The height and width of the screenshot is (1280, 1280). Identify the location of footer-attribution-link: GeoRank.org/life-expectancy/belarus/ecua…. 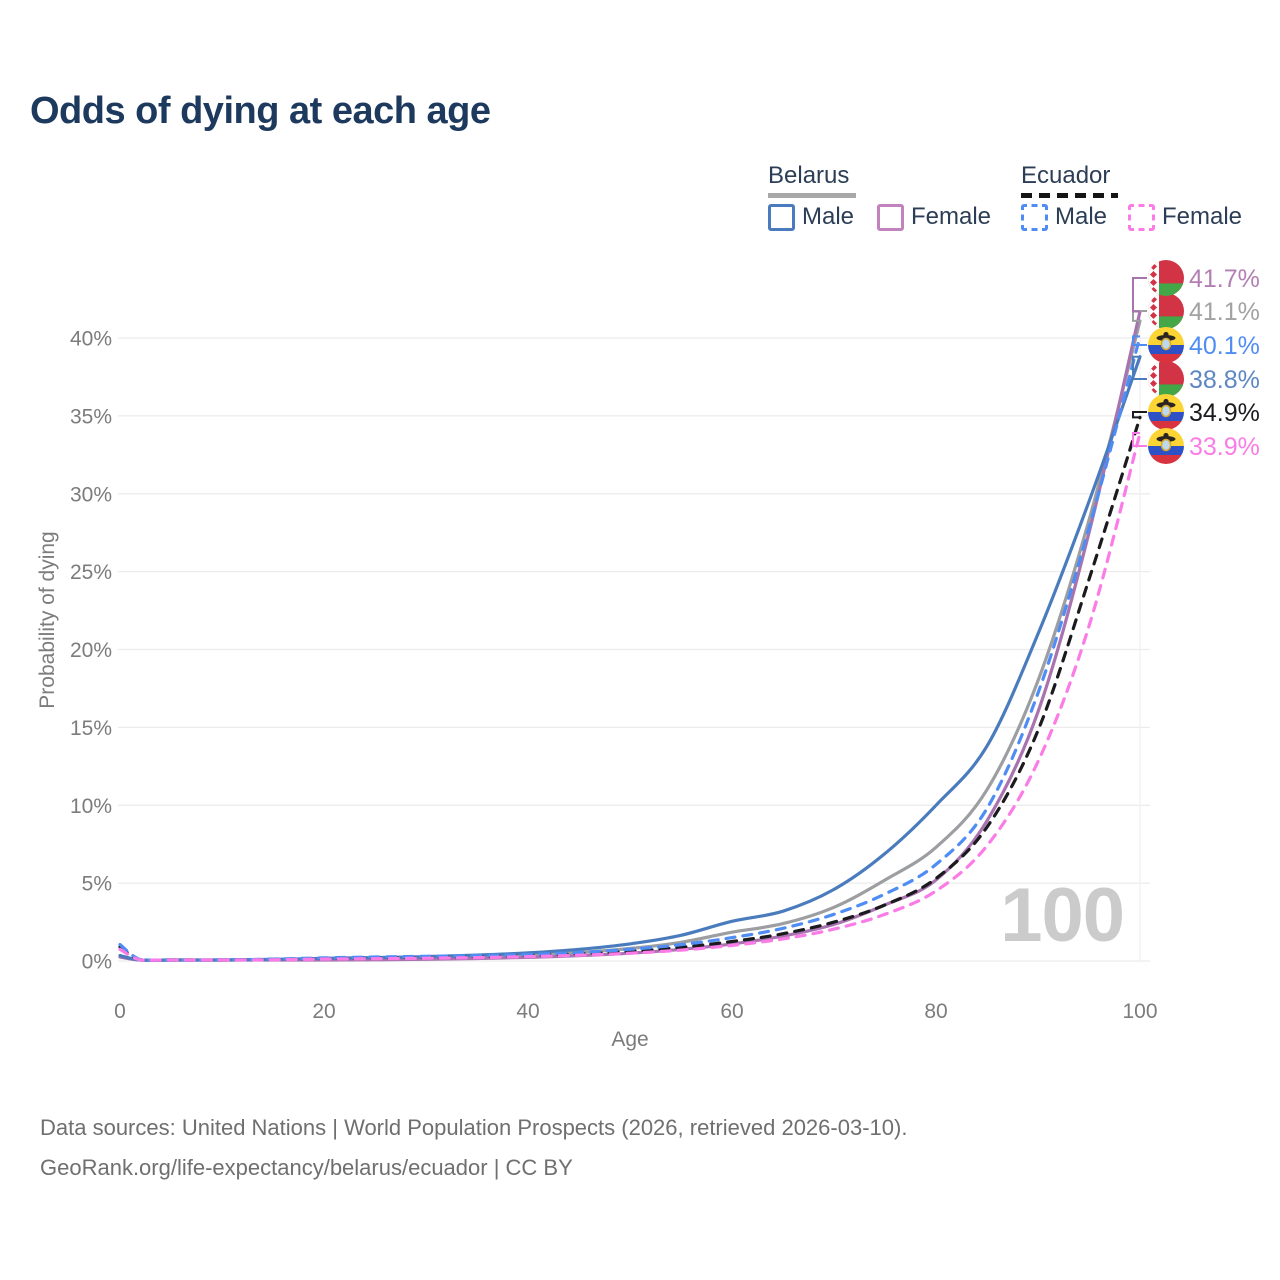
(306, 1167).